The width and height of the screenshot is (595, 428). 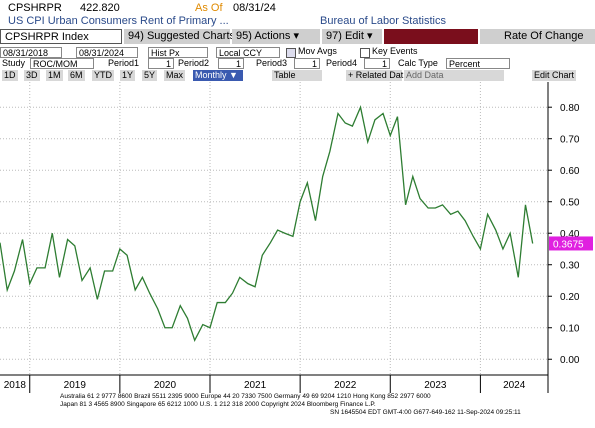 What do you see at coordinates (150, 75) in the screenshot?
I see `range-button: 5Y` at bounding box center [150, 75].